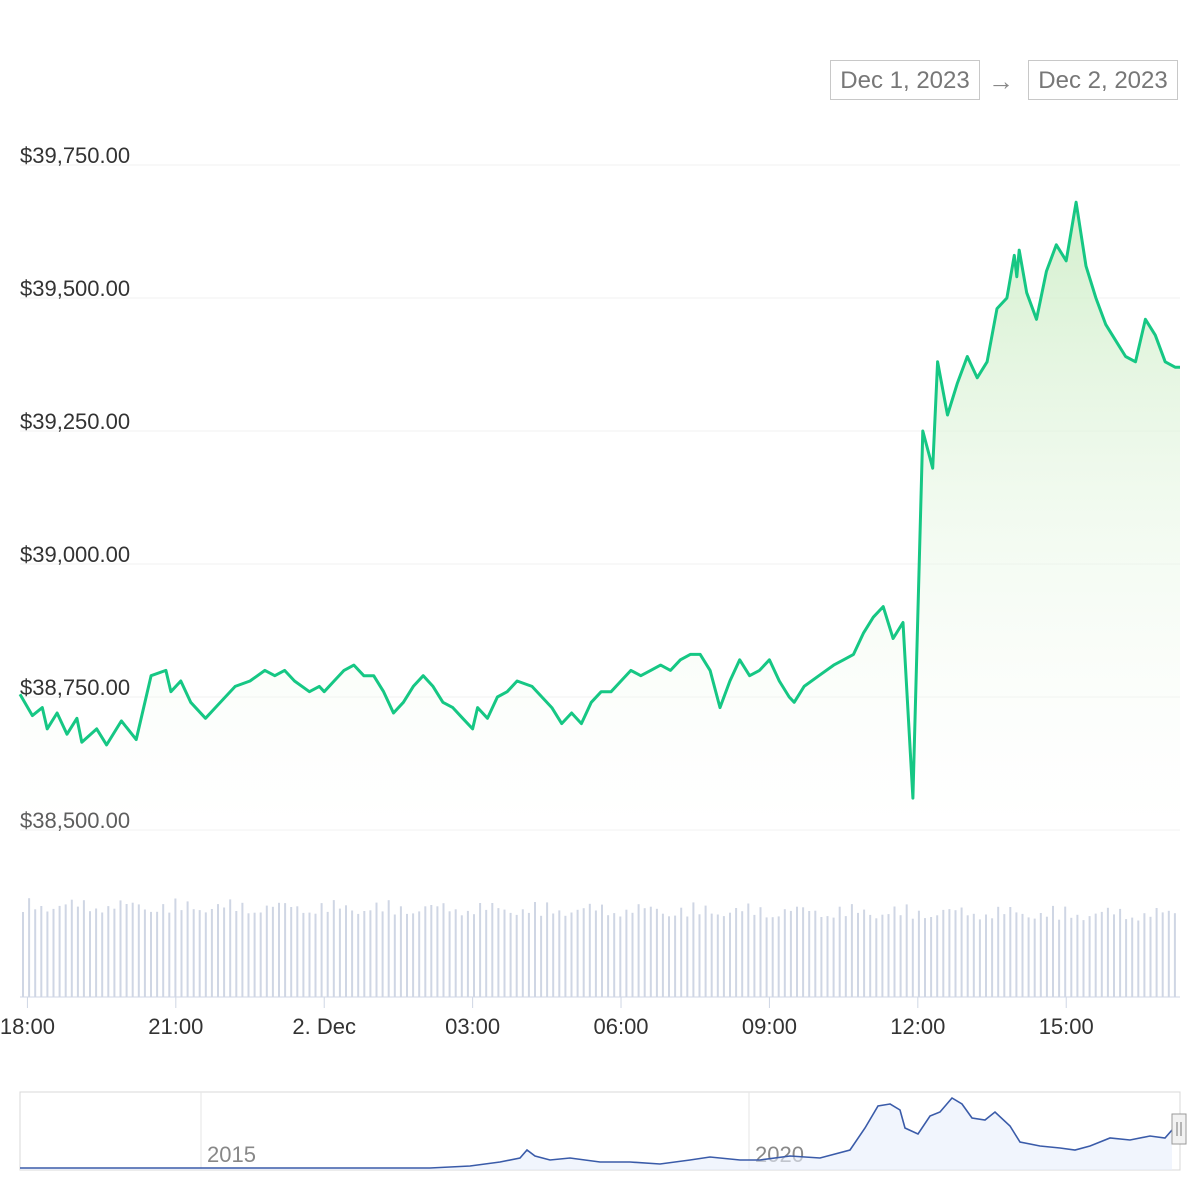  I want to click on x-axis-tick-label: 15:00, so click(1066, 1026).